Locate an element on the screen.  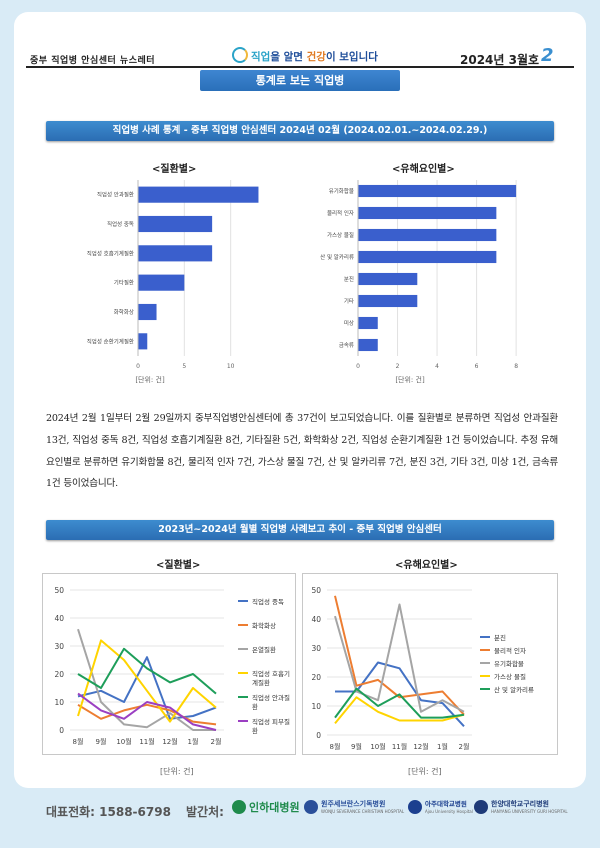
category-label: 금속류 is located at coordinates (346, 345).